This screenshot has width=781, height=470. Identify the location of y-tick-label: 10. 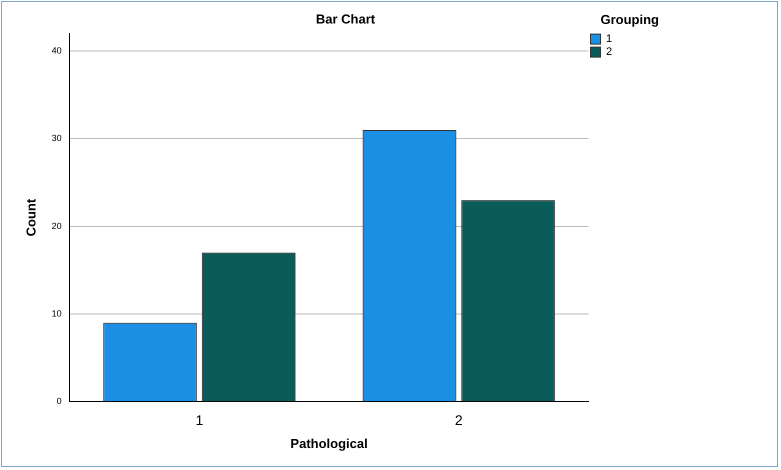
(57, 313).